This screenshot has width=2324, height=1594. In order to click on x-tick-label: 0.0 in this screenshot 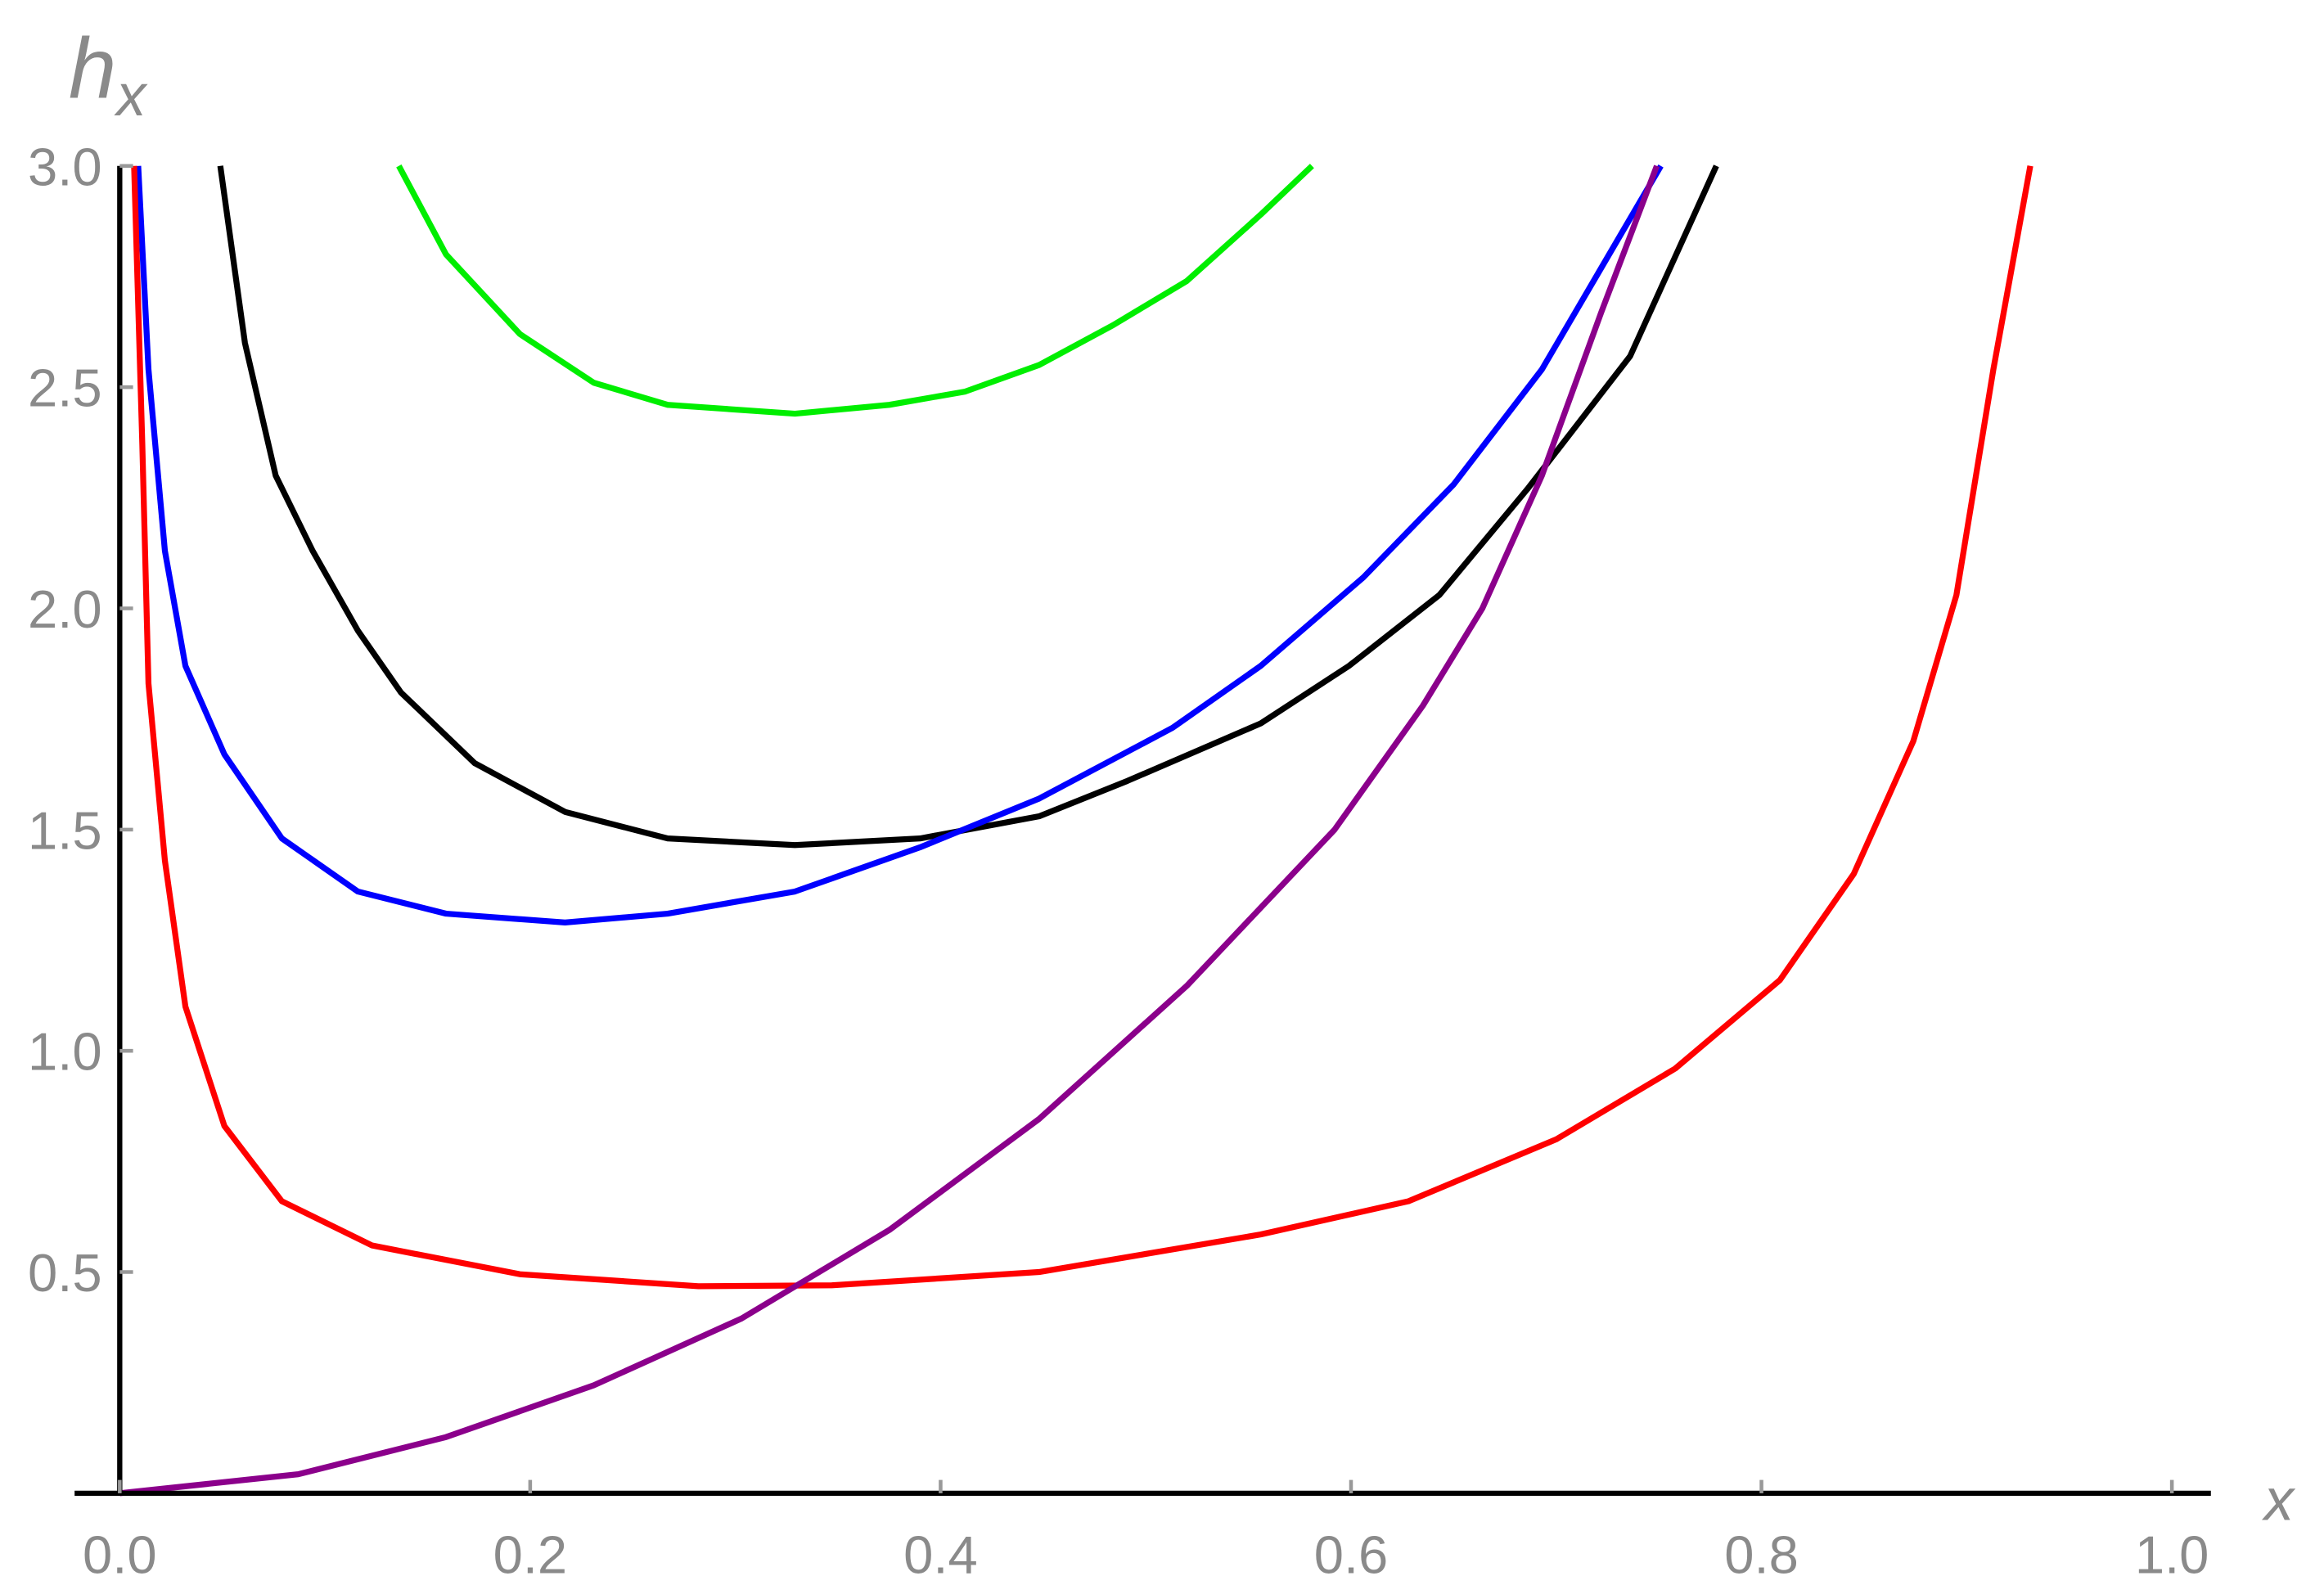, I will do `click(120, 1555)`.